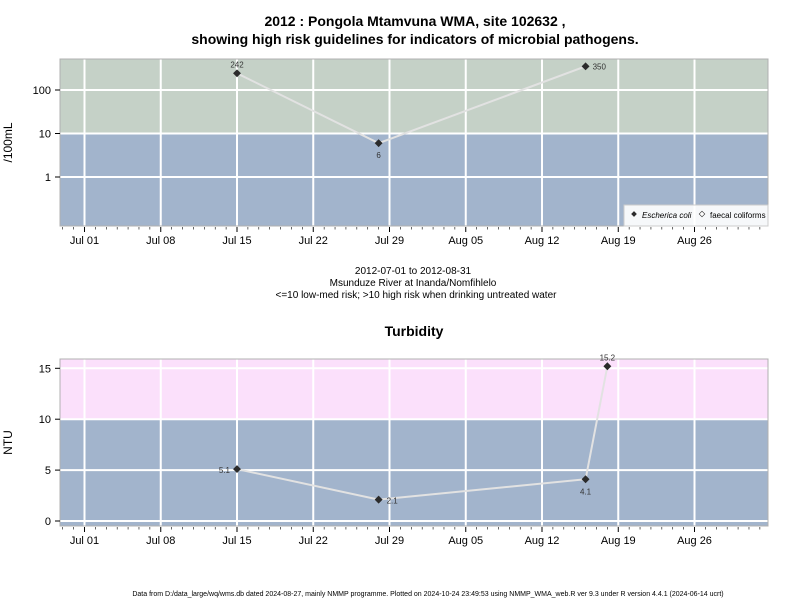 This screenshot has width=800, height=600. I want to click on series-line, so click(422, 433).